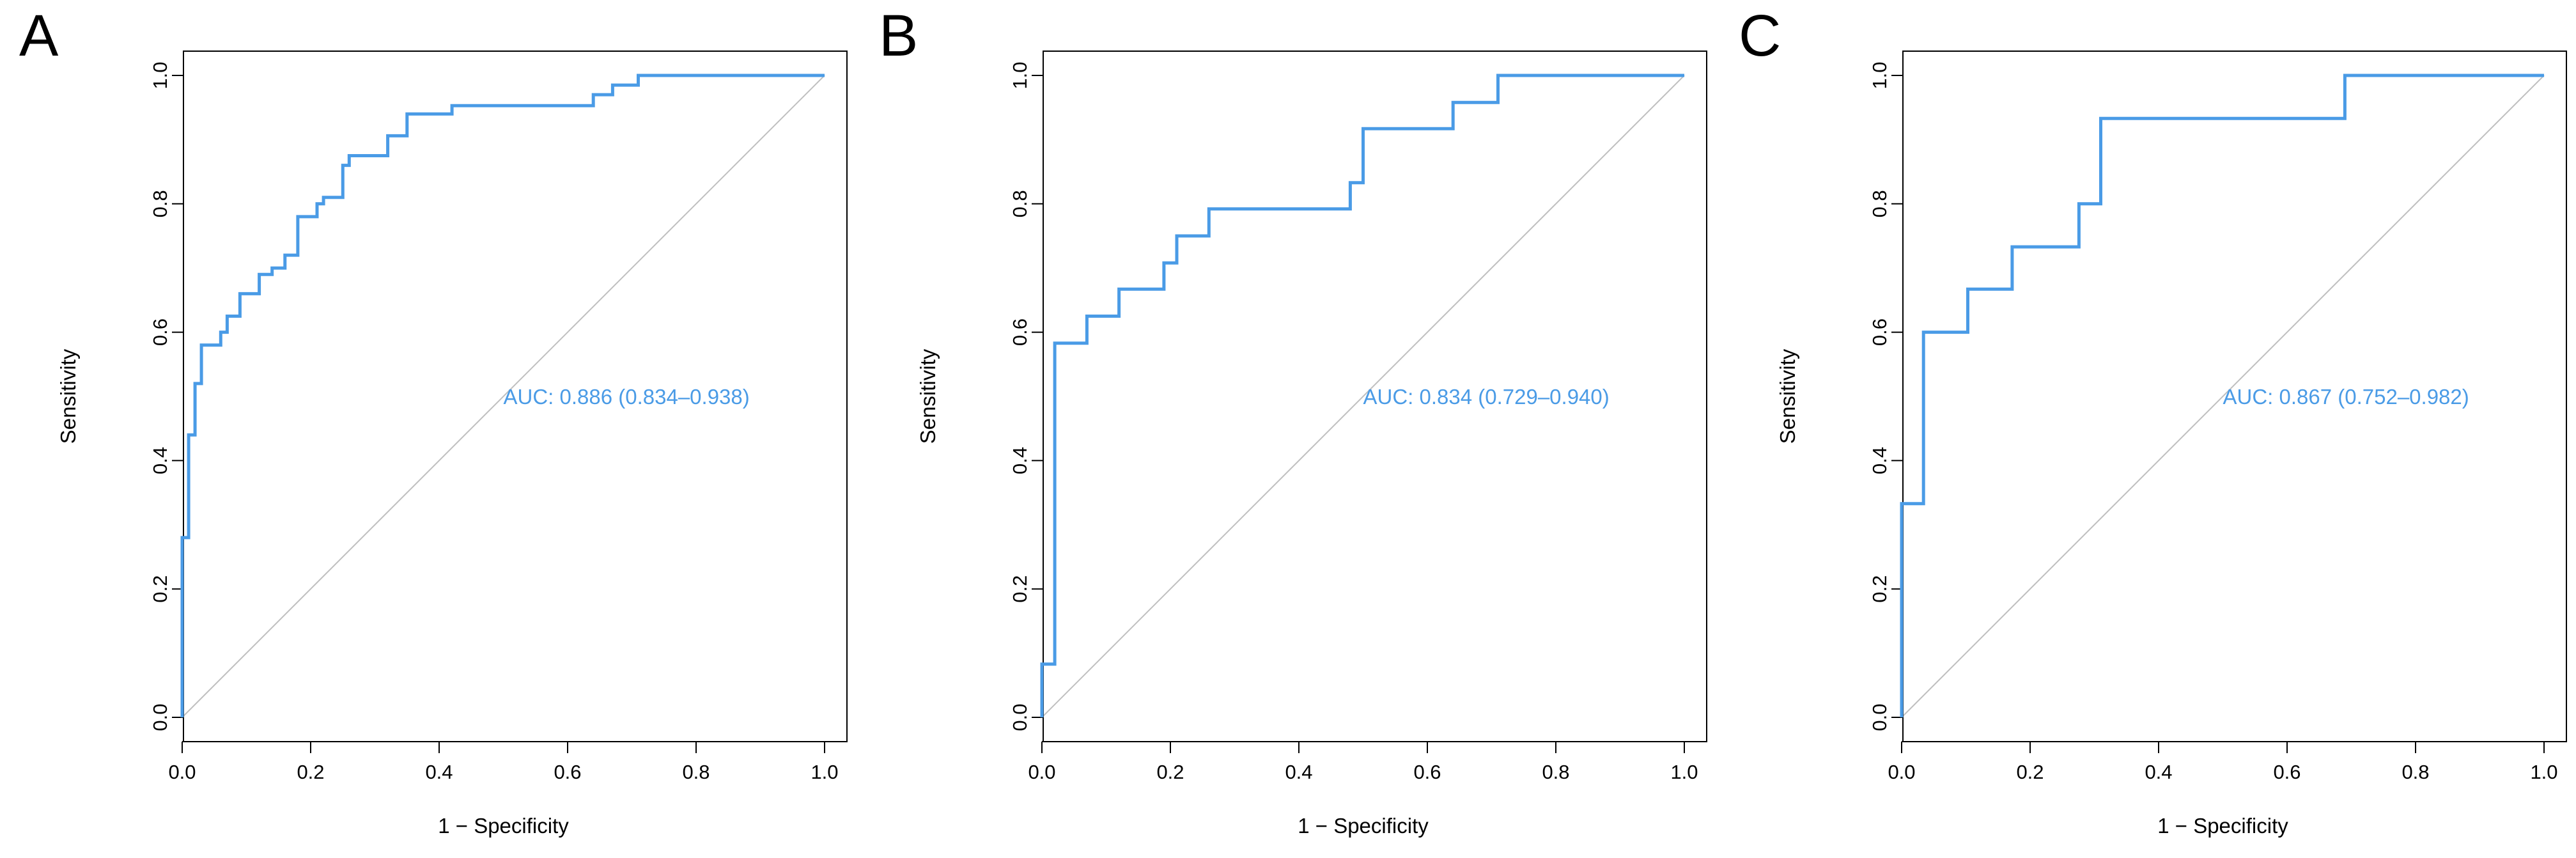 The image size is (2576, 858). Describe the element at coordinates (39, 35) in the screenshot. I see `panel-label-a: A` at that location.